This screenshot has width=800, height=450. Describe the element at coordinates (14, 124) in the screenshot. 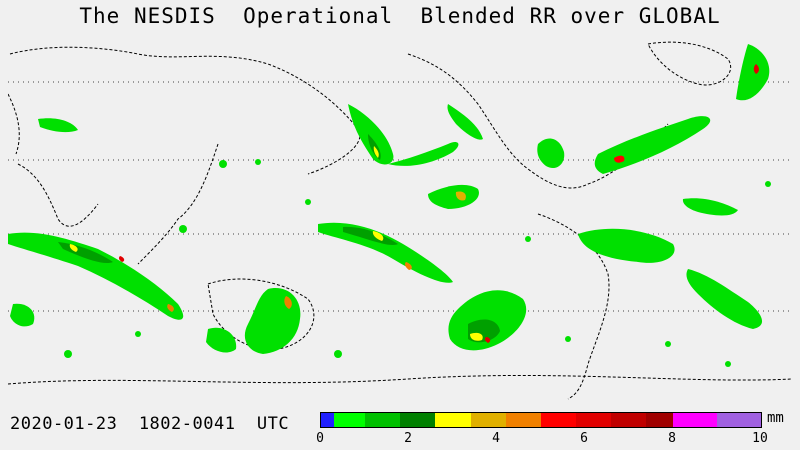

I see `coastline-africa` at that location.